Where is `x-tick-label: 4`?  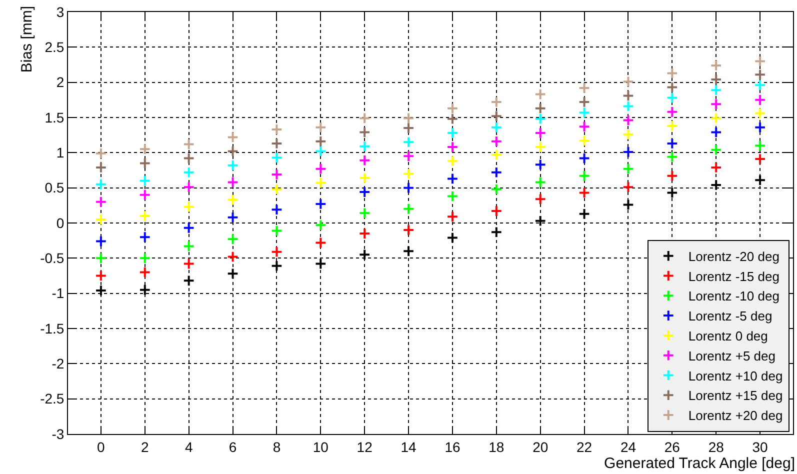
x-tick-label: 4 is located at coordinates (188, 446).